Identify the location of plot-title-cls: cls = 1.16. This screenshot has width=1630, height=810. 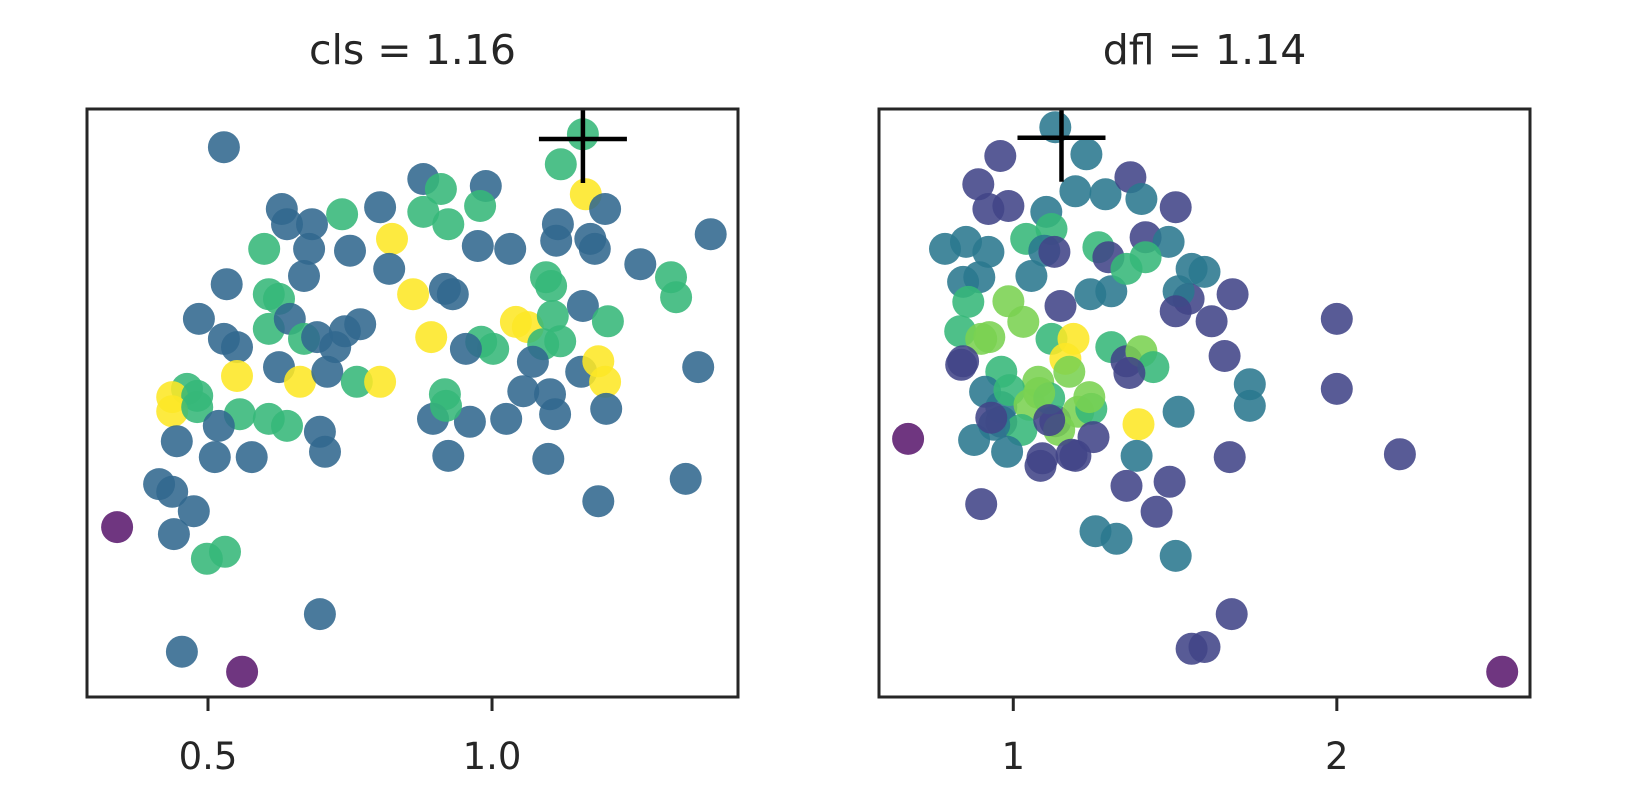
(412, 50).